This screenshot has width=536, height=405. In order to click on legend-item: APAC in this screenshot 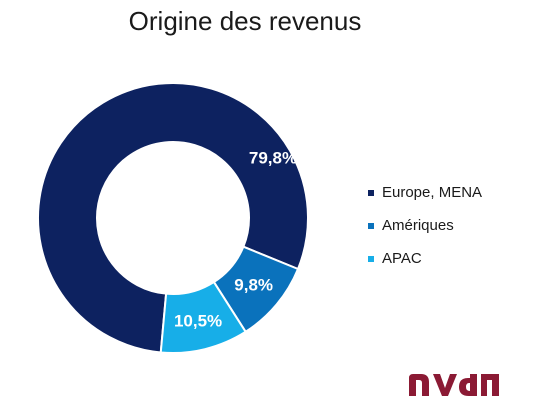, I will do `click(425, 258)`.